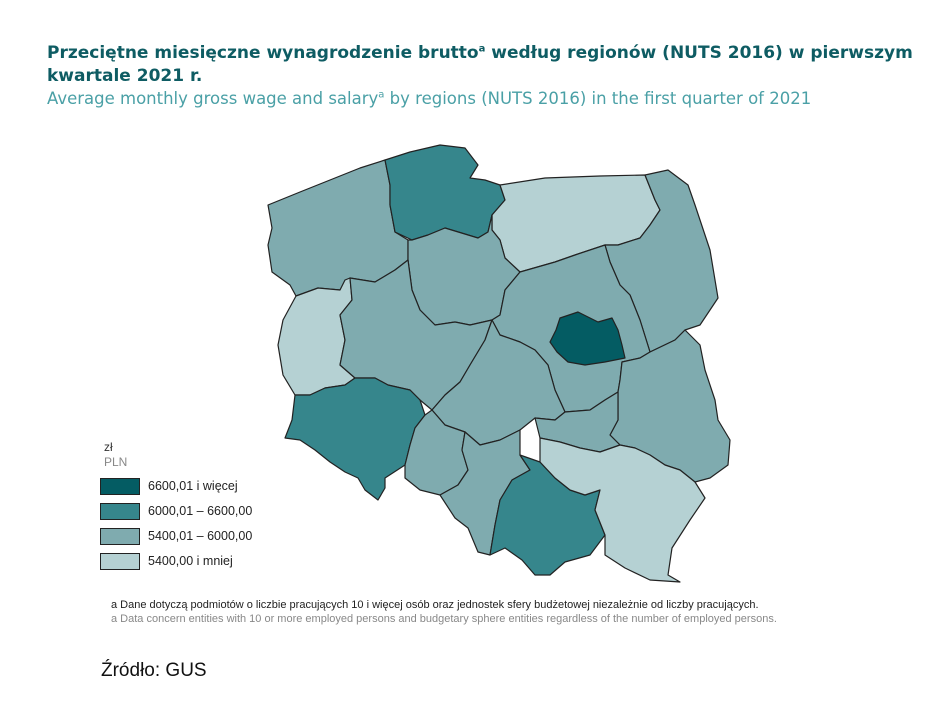 The height and width of the screenshot is (718, 952). I want to click on legend-unit-english: PLN, so click(116, 462).